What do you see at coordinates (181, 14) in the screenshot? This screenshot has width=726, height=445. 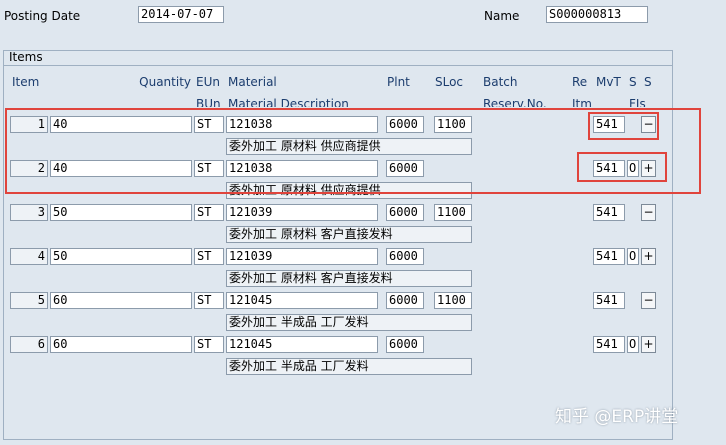 I see `posting-date-field: 2014-07-07` at bounding box center [181, 14].